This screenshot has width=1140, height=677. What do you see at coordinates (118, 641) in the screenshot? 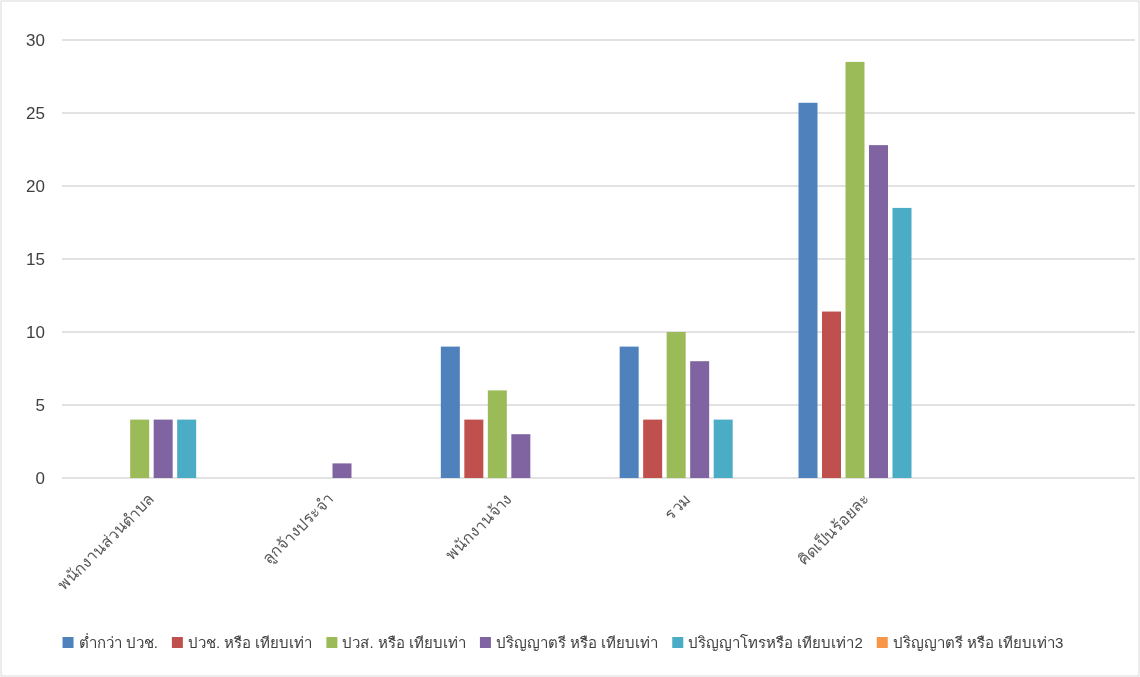
I see `legend-label: ต่ำกว่า ปวช.` at bounding box center [118, 641].